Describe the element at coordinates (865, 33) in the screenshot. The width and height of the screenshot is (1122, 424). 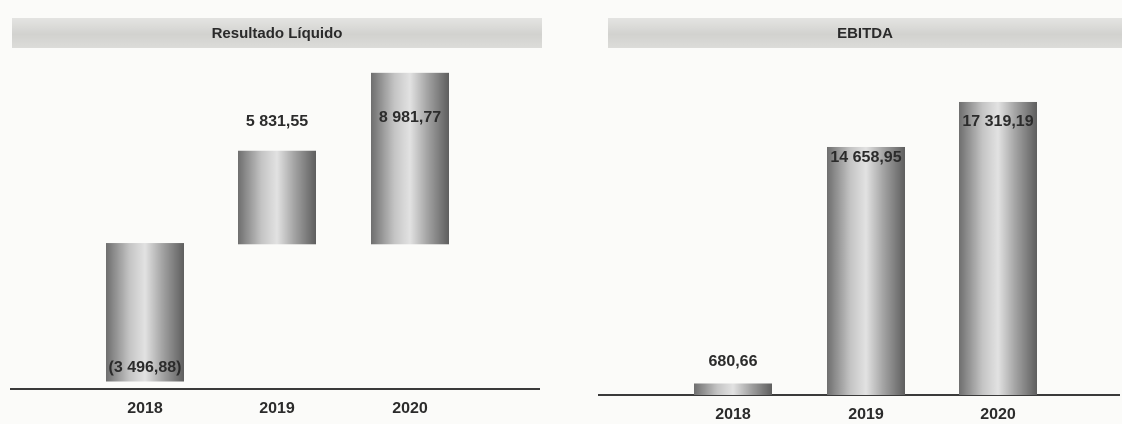
I see `chart-title: EBITDA` at that location.